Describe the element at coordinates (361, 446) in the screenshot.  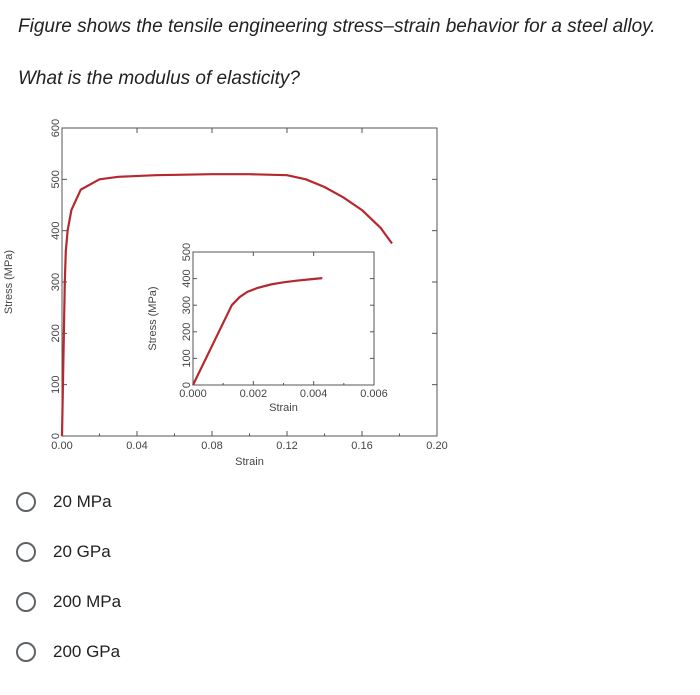
I see `x-tick-label: 0.16` at that location.